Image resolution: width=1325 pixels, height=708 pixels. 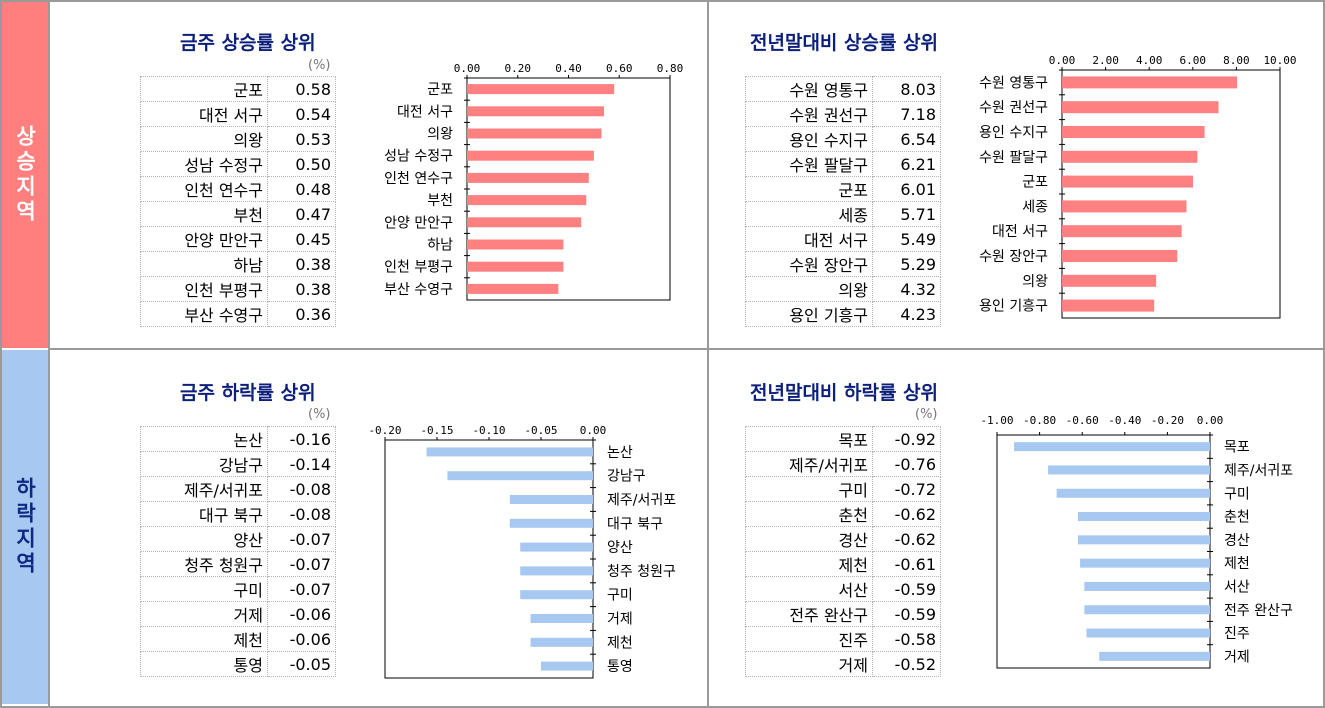 What do you see at coordinates (204, 489) in the screenshot?
I see `region-name-cell: 제주/서귀포` at bounding box center [204, 489].